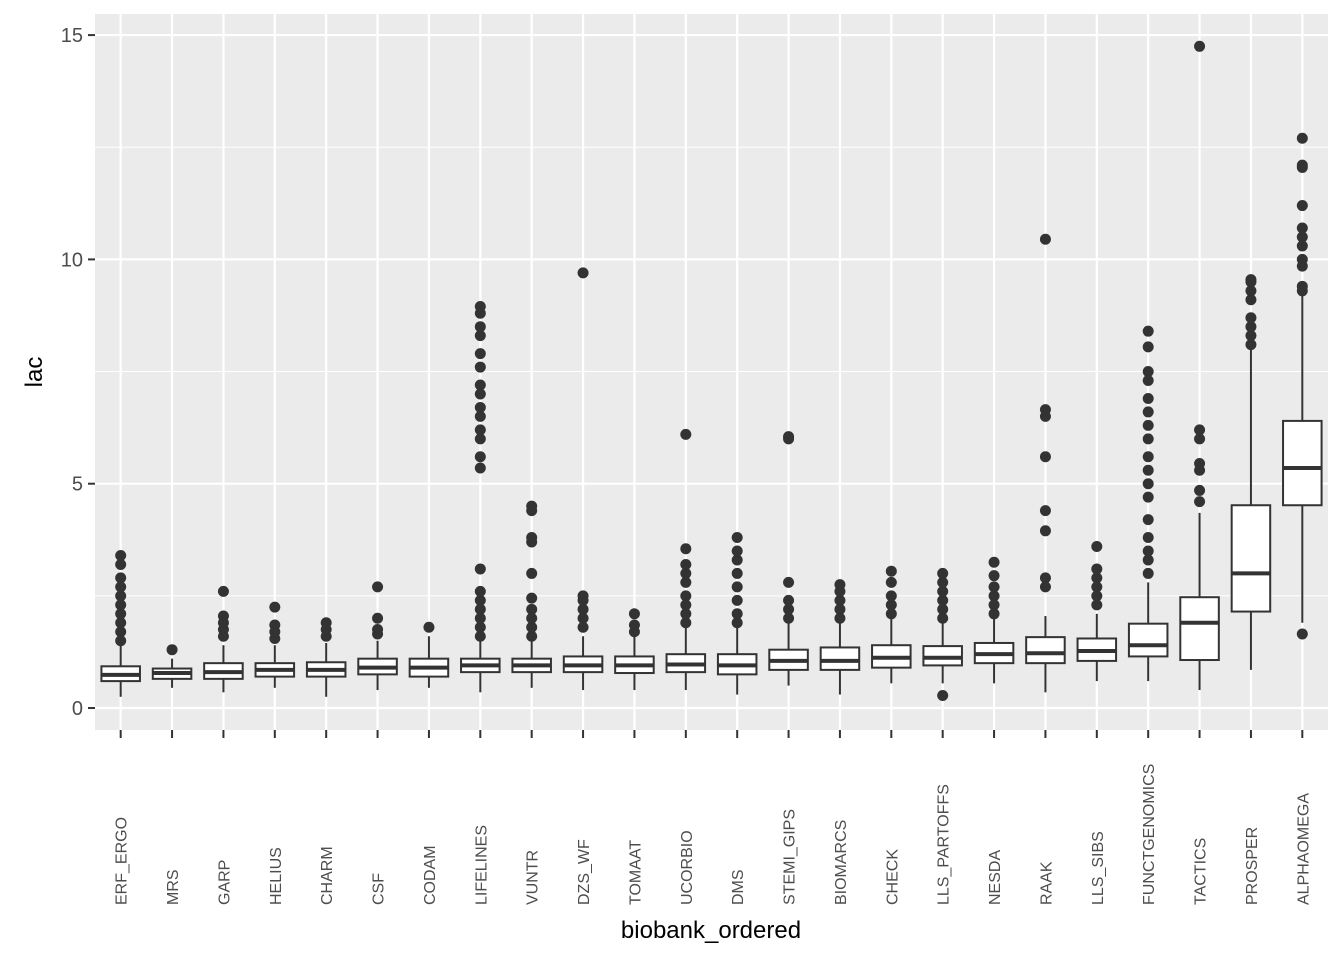 The height and width of the screenshot is (965, 1344). I want to click on x-tick-label: STEMI_GIPS, so click(790, 857).